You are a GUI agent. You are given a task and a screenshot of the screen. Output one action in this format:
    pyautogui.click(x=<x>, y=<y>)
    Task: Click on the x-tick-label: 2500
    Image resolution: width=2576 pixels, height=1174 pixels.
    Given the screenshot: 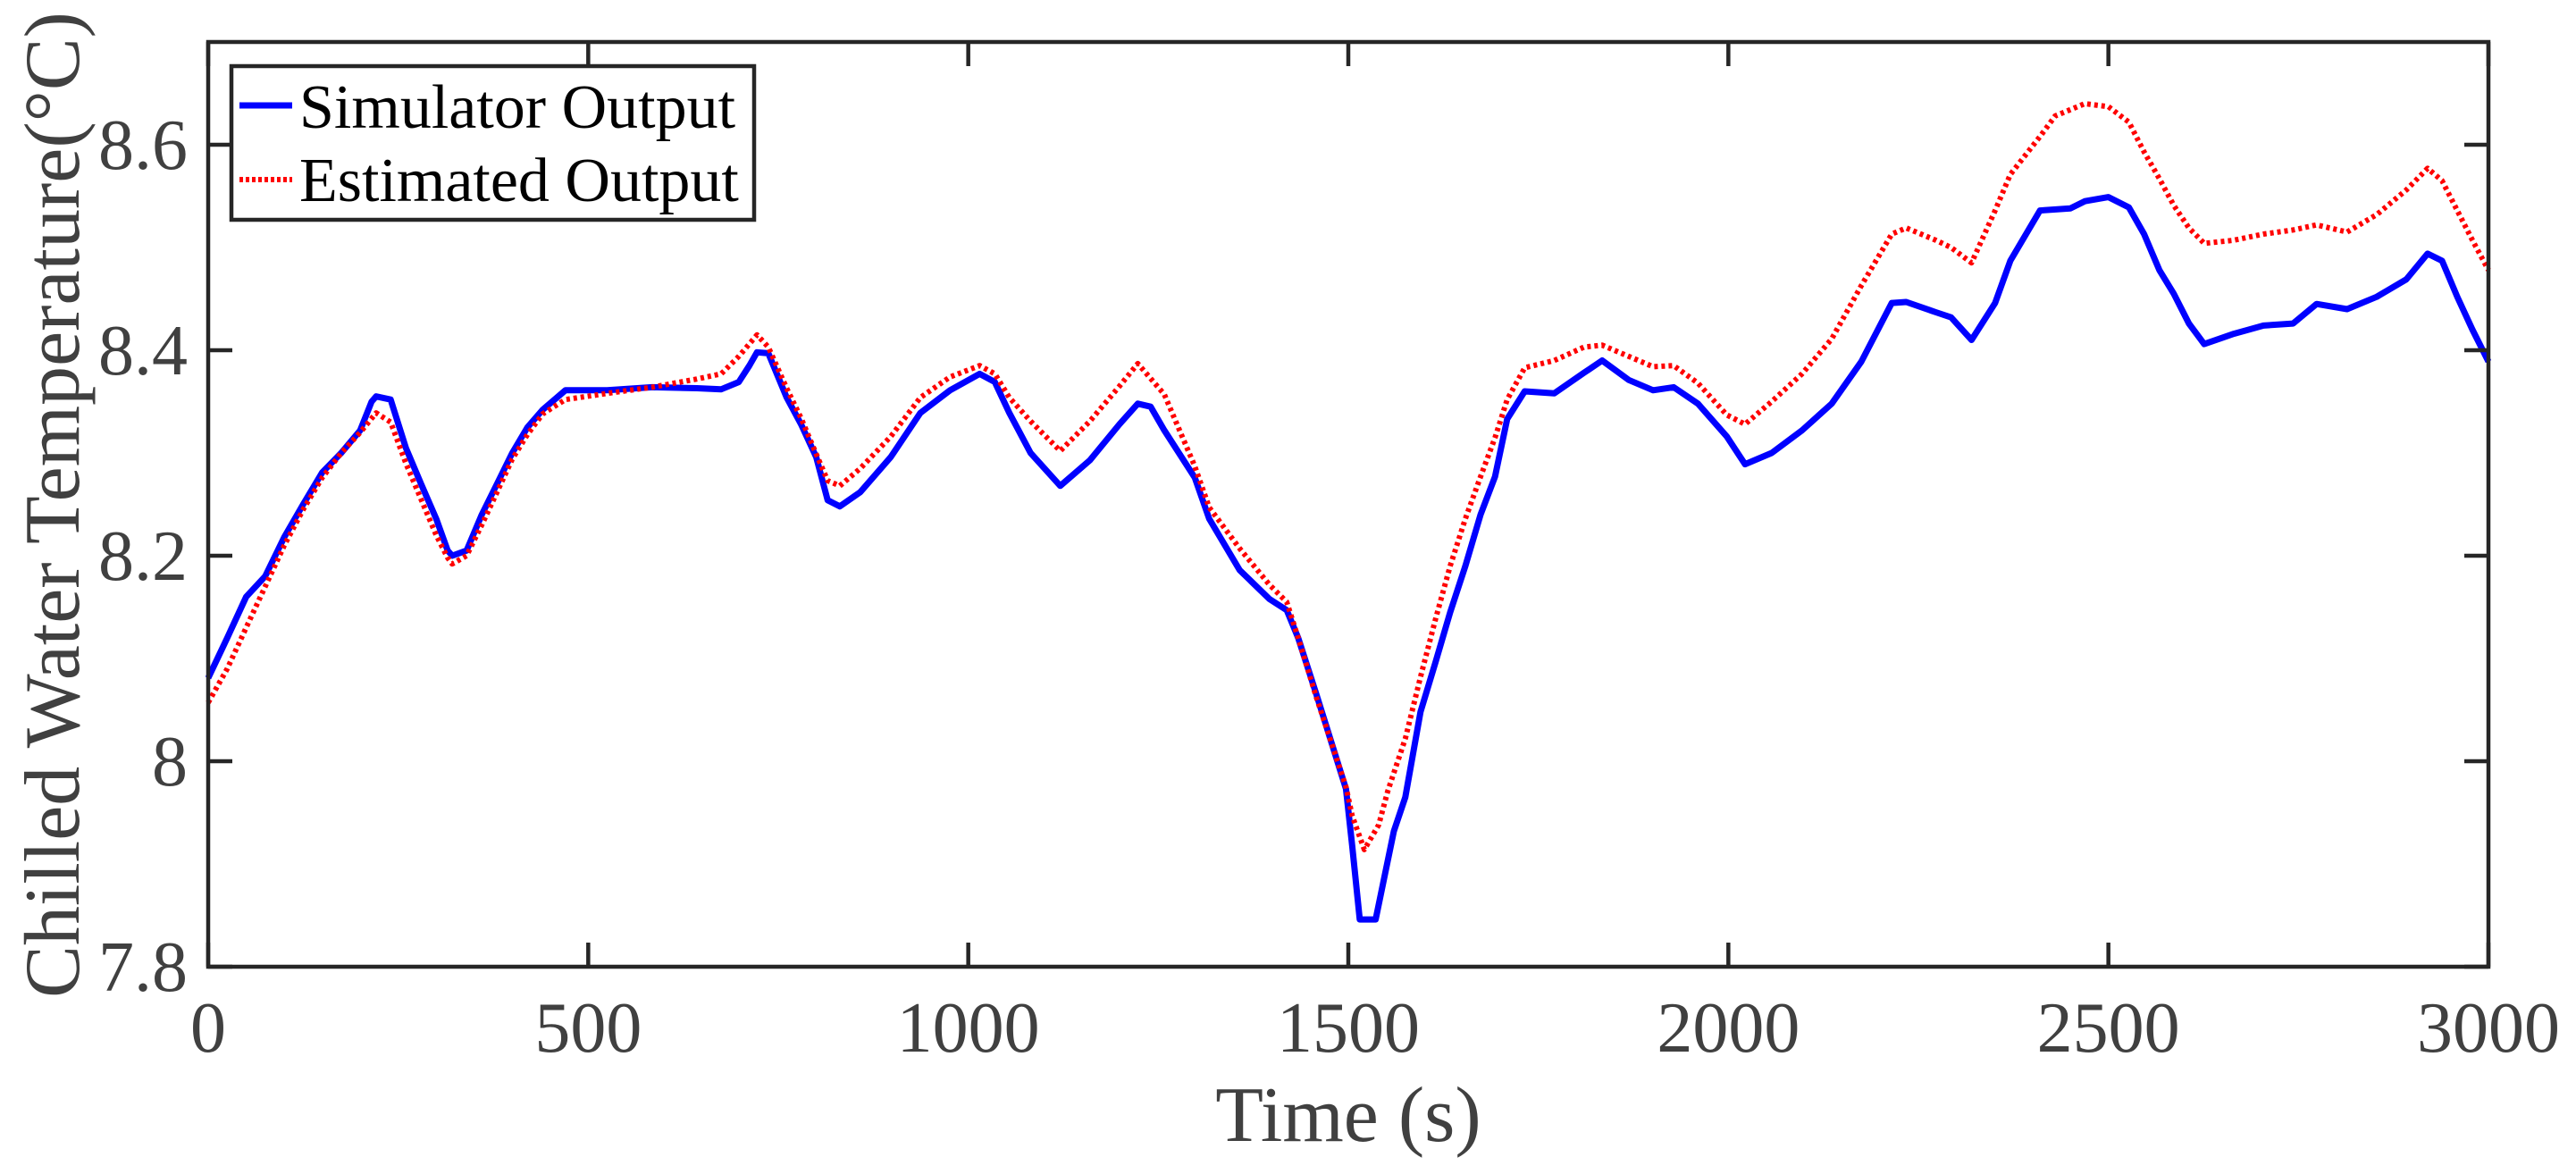 What is the action you would take?
    pyautogui.click(x=2108, y=1028)
    